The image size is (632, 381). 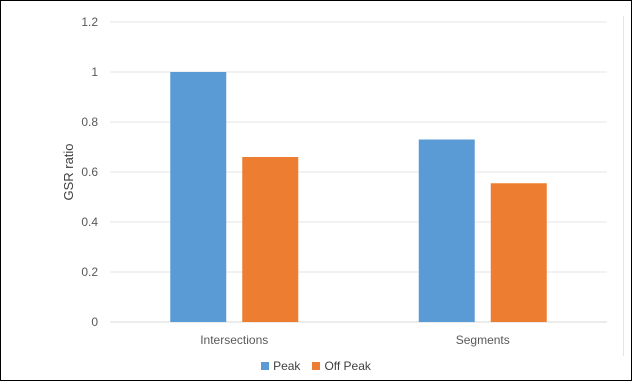 What do you see at coordinates (287, 366) in the screenshot?
I see `legend-label: Peak` at bounding box center [287, 366].